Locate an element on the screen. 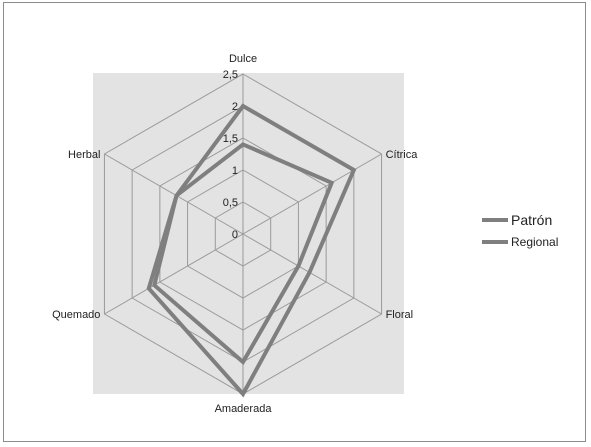 Image resolution: width=591 pixels, height=447 pixels. tick-label: 2 is located at coordinates (235, 107).